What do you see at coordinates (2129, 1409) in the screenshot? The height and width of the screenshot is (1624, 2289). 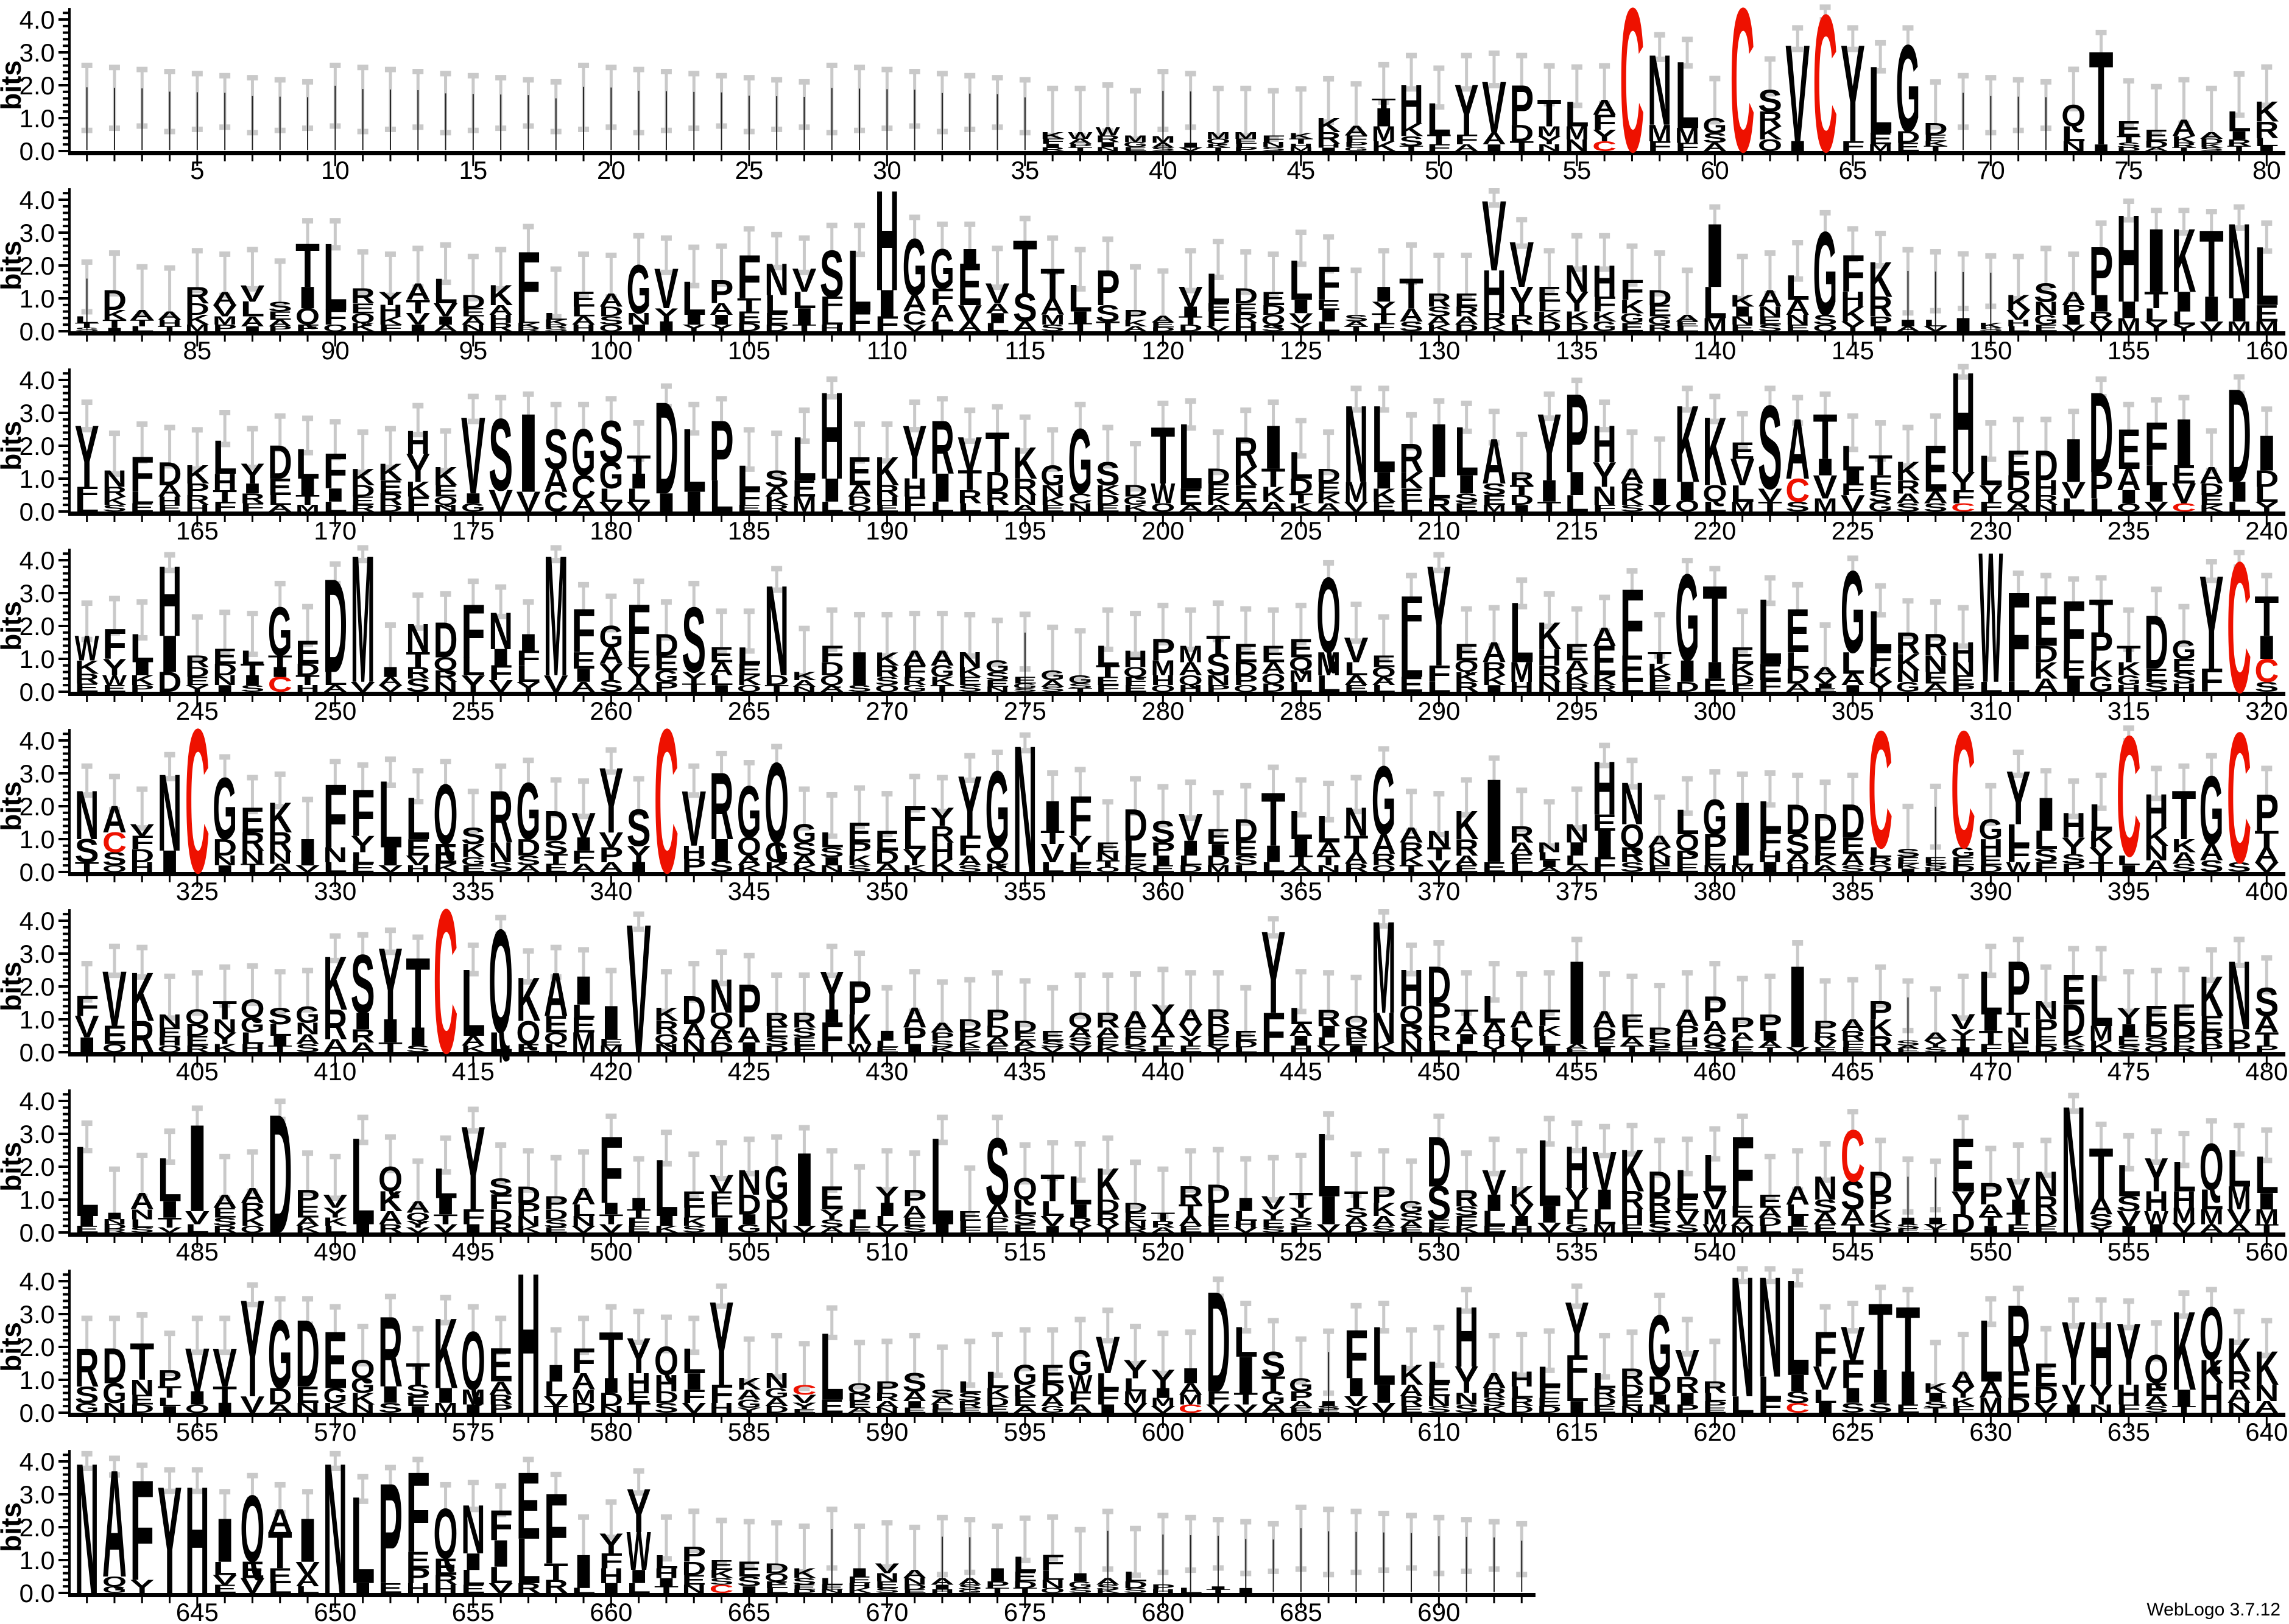 I see `logo-letter-F: F` at bounding box center [2129, 1409].